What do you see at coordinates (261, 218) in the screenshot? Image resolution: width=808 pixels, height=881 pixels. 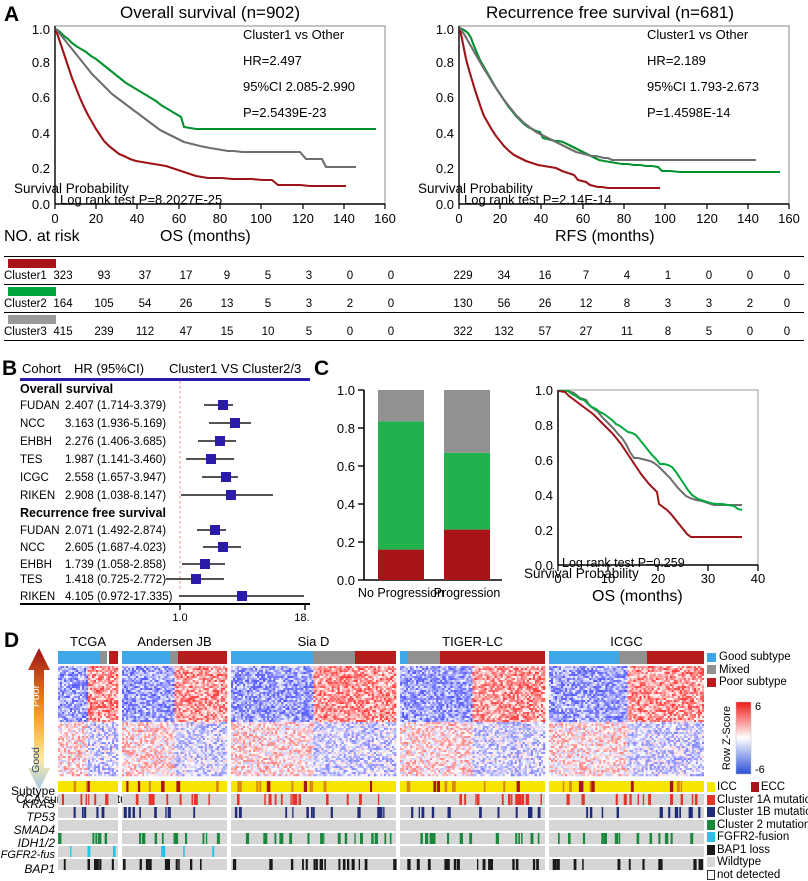 I see `svg-text: 100` at bounding box center [261, 218].